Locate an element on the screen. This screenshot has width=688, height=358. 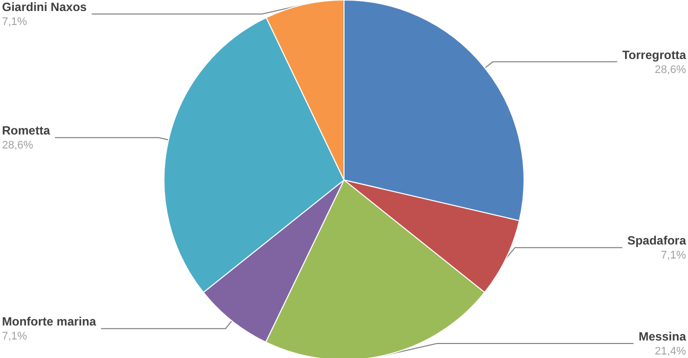
data-label: 21,4% is located at coordinates (670, 352).